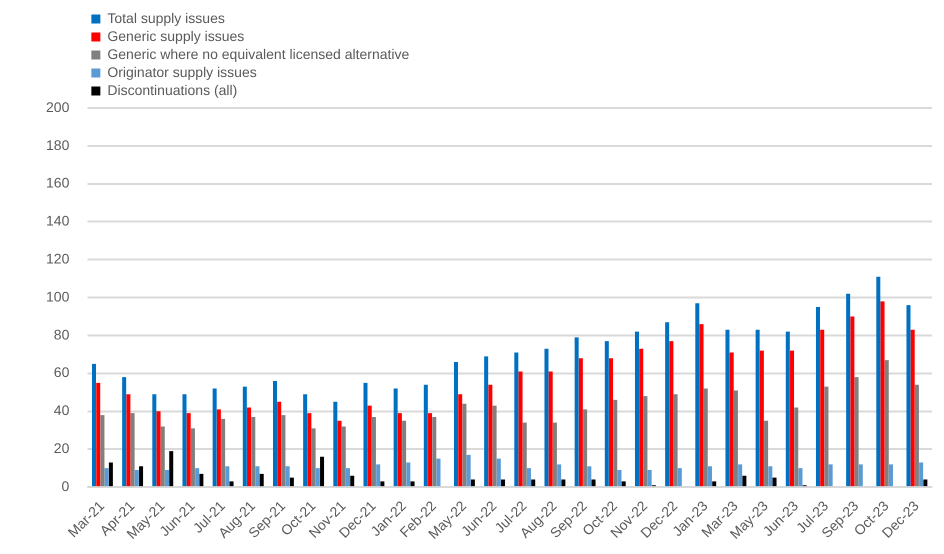 The width and height of the screenshot is (944, 554). I want to click on legend-label: Originator supply issues, so click(182, 72).